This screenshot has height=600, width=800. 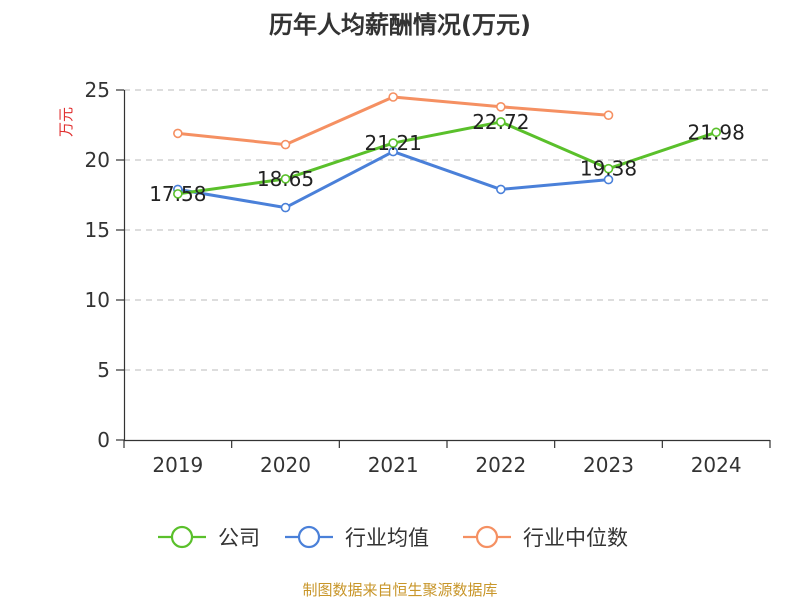 I want to click on data-label: 17.58, so click(x=177, y=194).